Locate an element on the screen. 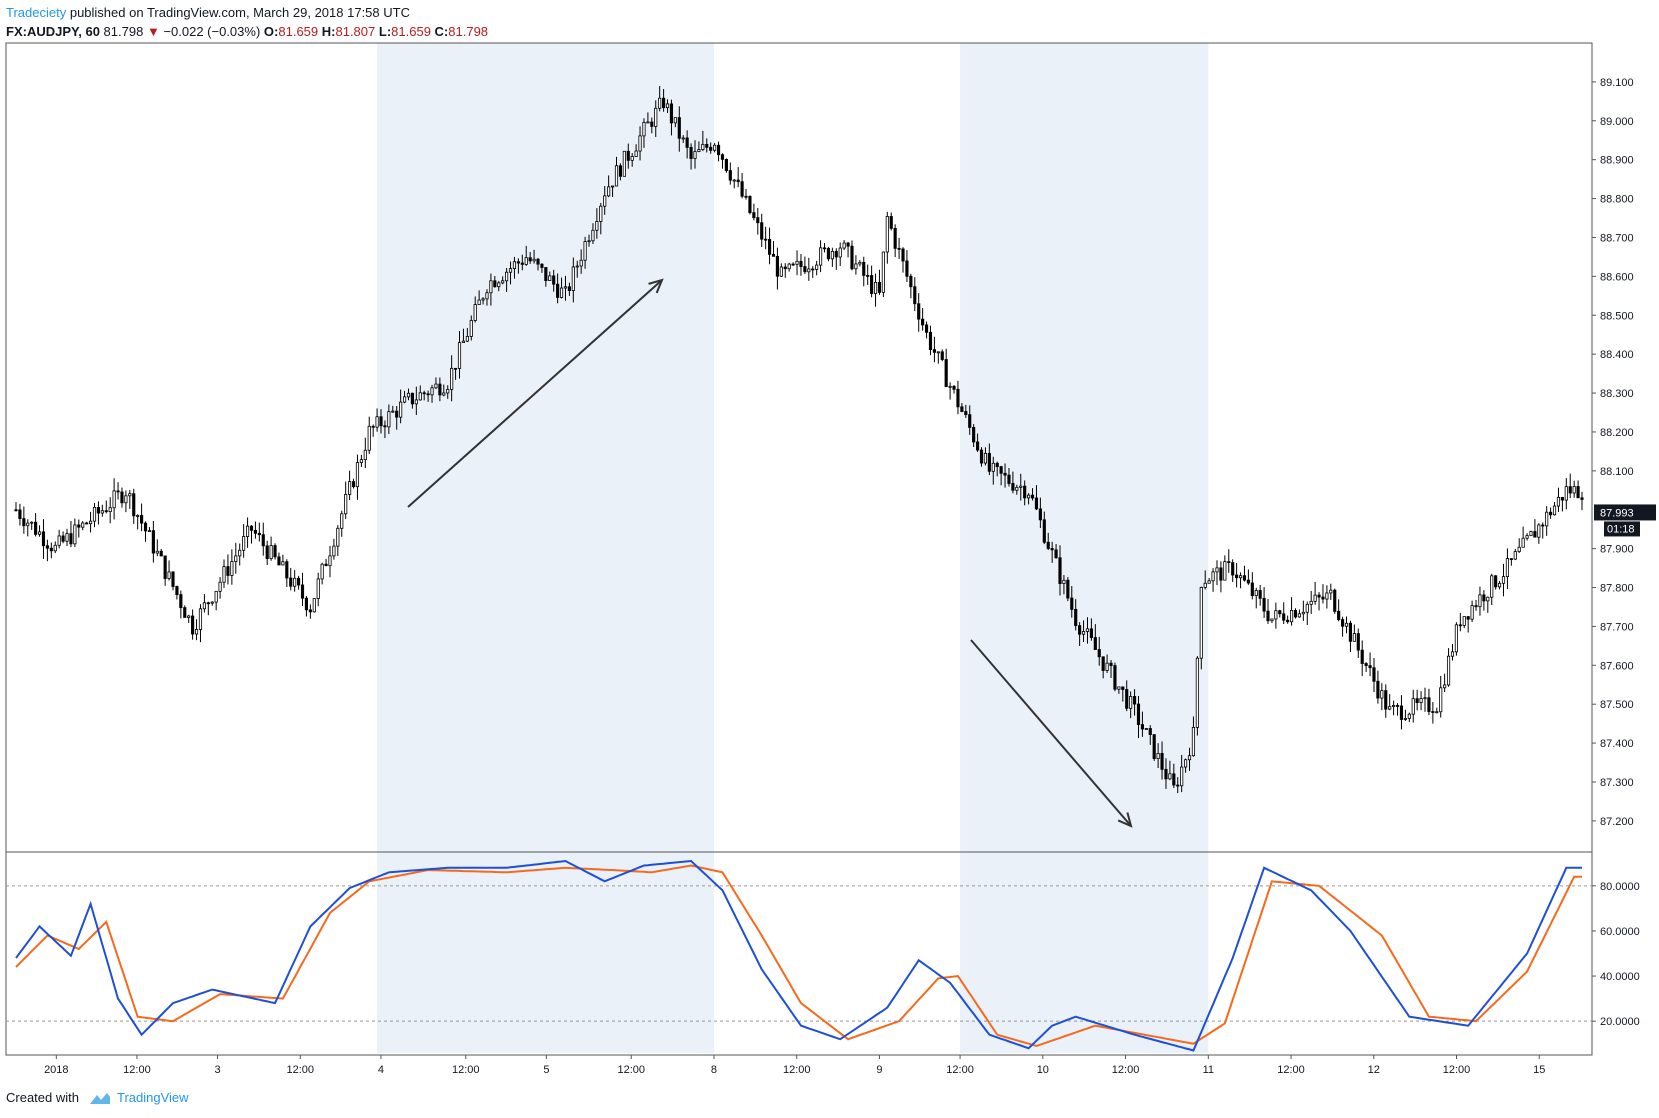 The height and width of the screenshot is (1118, 1659). price-tick-label: 88.600 is located at coordinates (1617, 277).